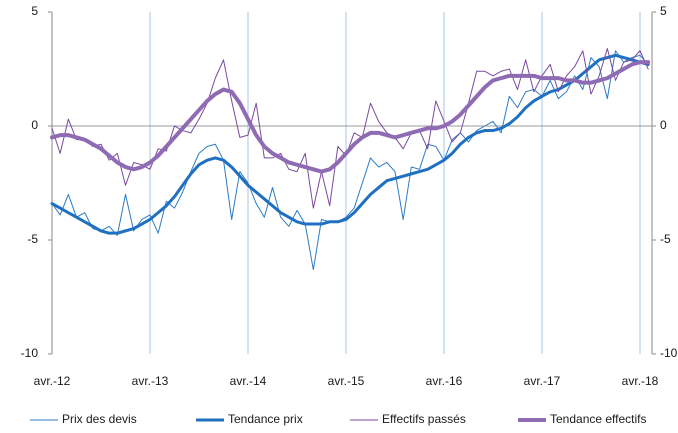 The height and width of the screenshot is (433, 678). What do you see at coordinates (34, 11) in the screenshot?
I see `y-tick-label: 5` at bounding box center [34, 11].